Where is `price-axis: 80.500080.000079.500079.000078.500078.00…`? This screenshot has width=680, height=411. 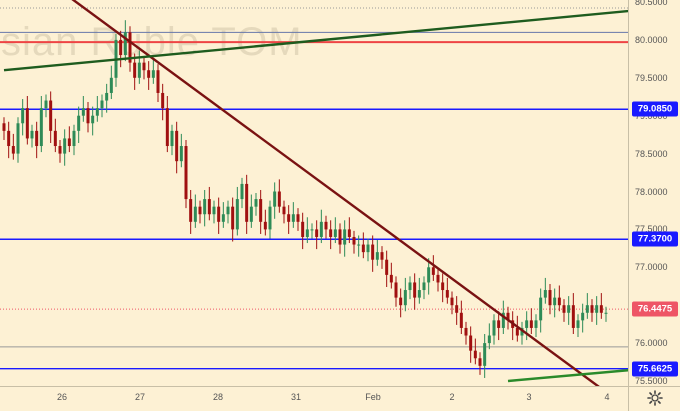 price-axis: 80.500080.000079.500079.000078.500078.00… is located at coordinates (654, 193).